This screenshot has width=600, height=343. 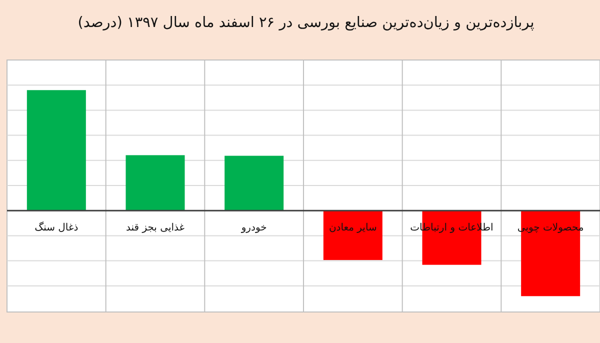 What do you see at coordinates (155, 228) in the screenshot?
I see `x-tick-label: غذایی بجز قند` at bounding box center [155, 228].